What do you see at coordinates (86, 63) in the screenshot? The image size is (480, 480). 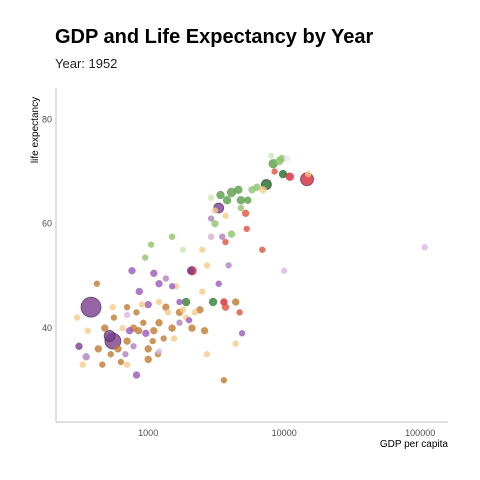 I see `chart-subtitle: Year: 1952` at bounding box center [86, 63].